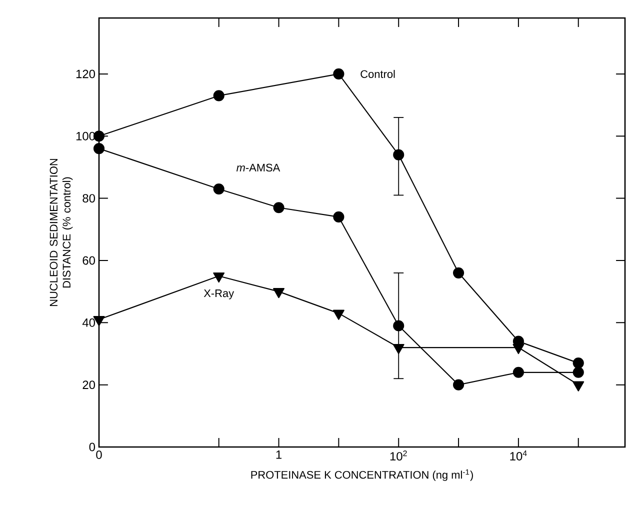 The width and height of the screenshot is (630, 505). Describe the element at coordinates (99, 454) in the screenshot. I see `x-tick-label: 0` at that location.